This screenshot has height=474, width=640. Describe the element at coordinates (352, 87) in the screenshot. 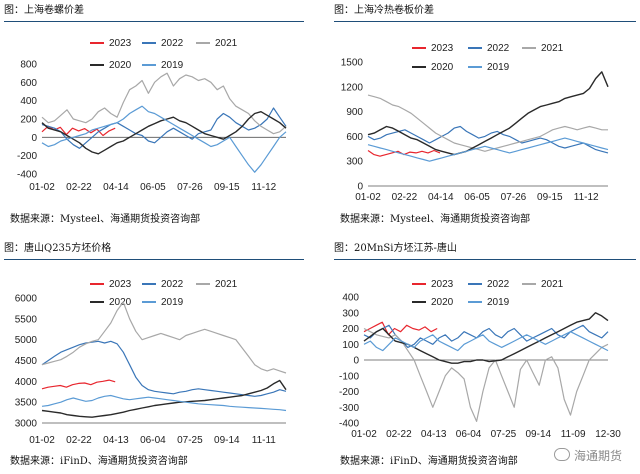

I see `y-tick-label: 1200` at that location.